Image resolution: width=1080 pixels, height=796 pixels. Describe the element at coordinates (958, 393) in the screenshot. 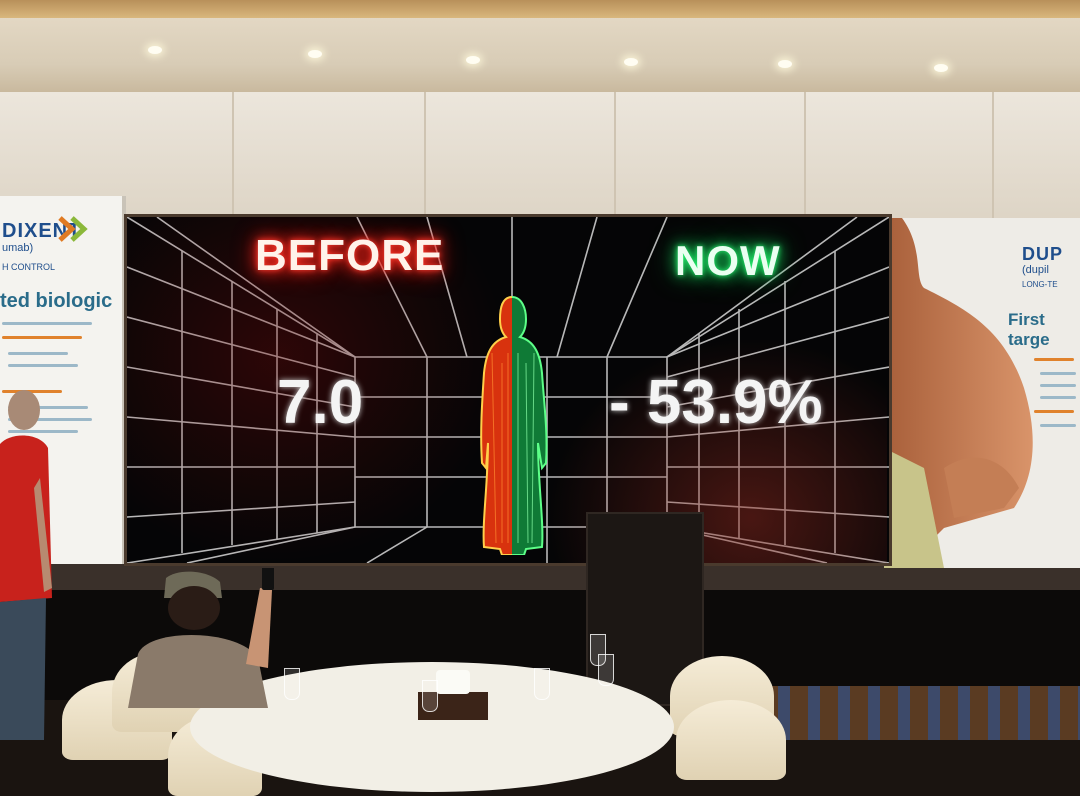

I see `shoulder-photo` at that location.